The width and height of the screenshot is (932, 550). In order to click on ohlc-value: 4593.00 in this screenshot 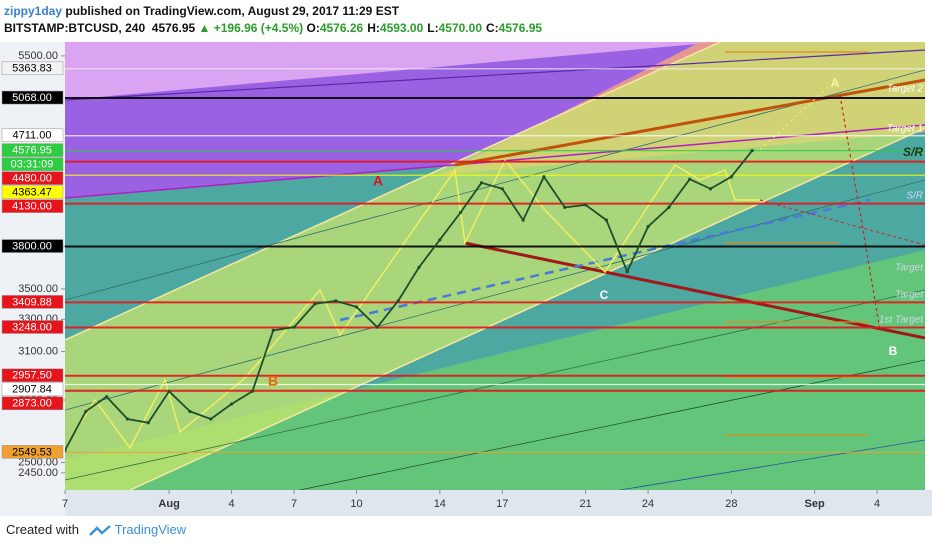, I will do `click(401, 28)`.